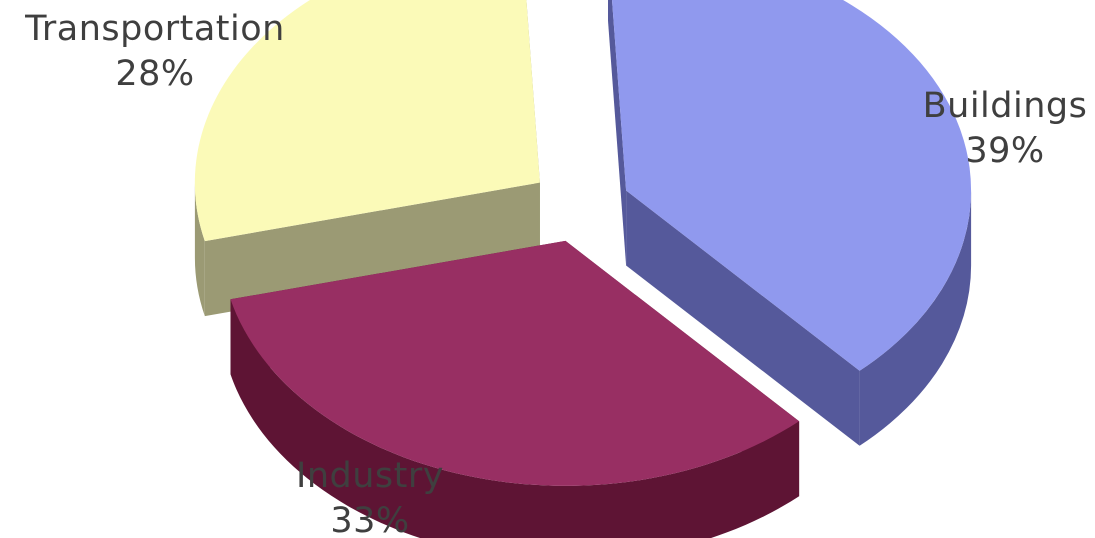 Image resolution: width=1095 pixels, height=538 pixels. What do you see at coordinates (1004, 151) in the screenshot?
I see `slice-percent-buildings: 39%` at bounding box center [1004, 151].